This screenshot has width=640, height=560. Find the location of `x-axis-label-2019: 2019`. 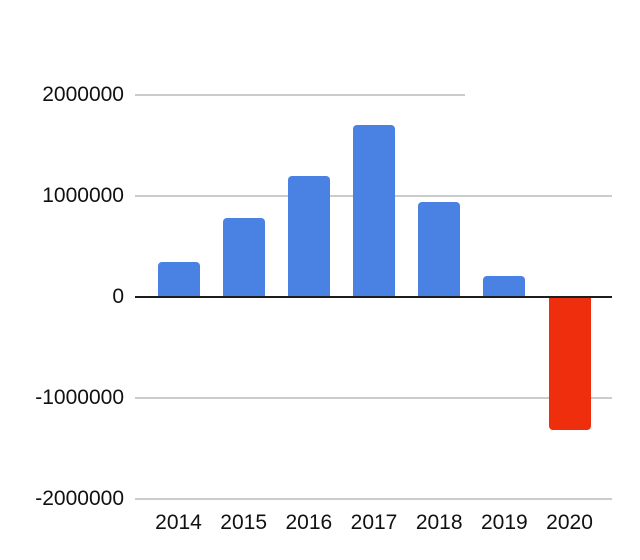

x-axis-label-2019: 2019 is located at coordinates (504, 522).